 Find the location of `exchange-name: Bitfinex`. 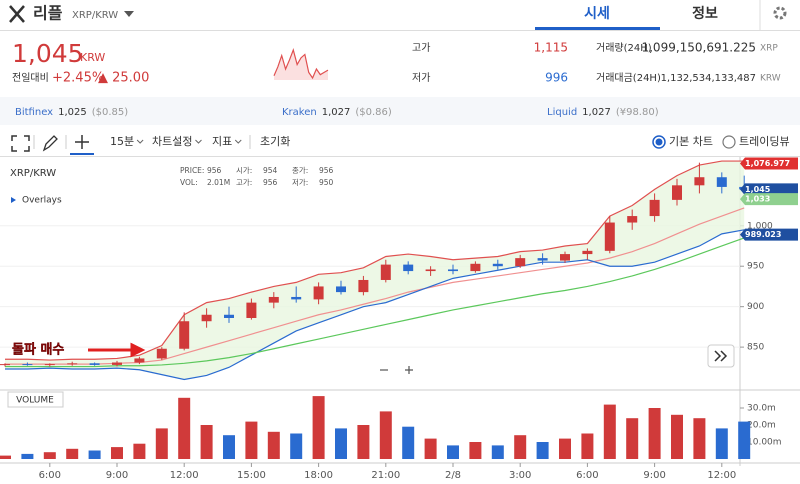

exchange-name: Bitfinex is located at coordinates (34, 112).